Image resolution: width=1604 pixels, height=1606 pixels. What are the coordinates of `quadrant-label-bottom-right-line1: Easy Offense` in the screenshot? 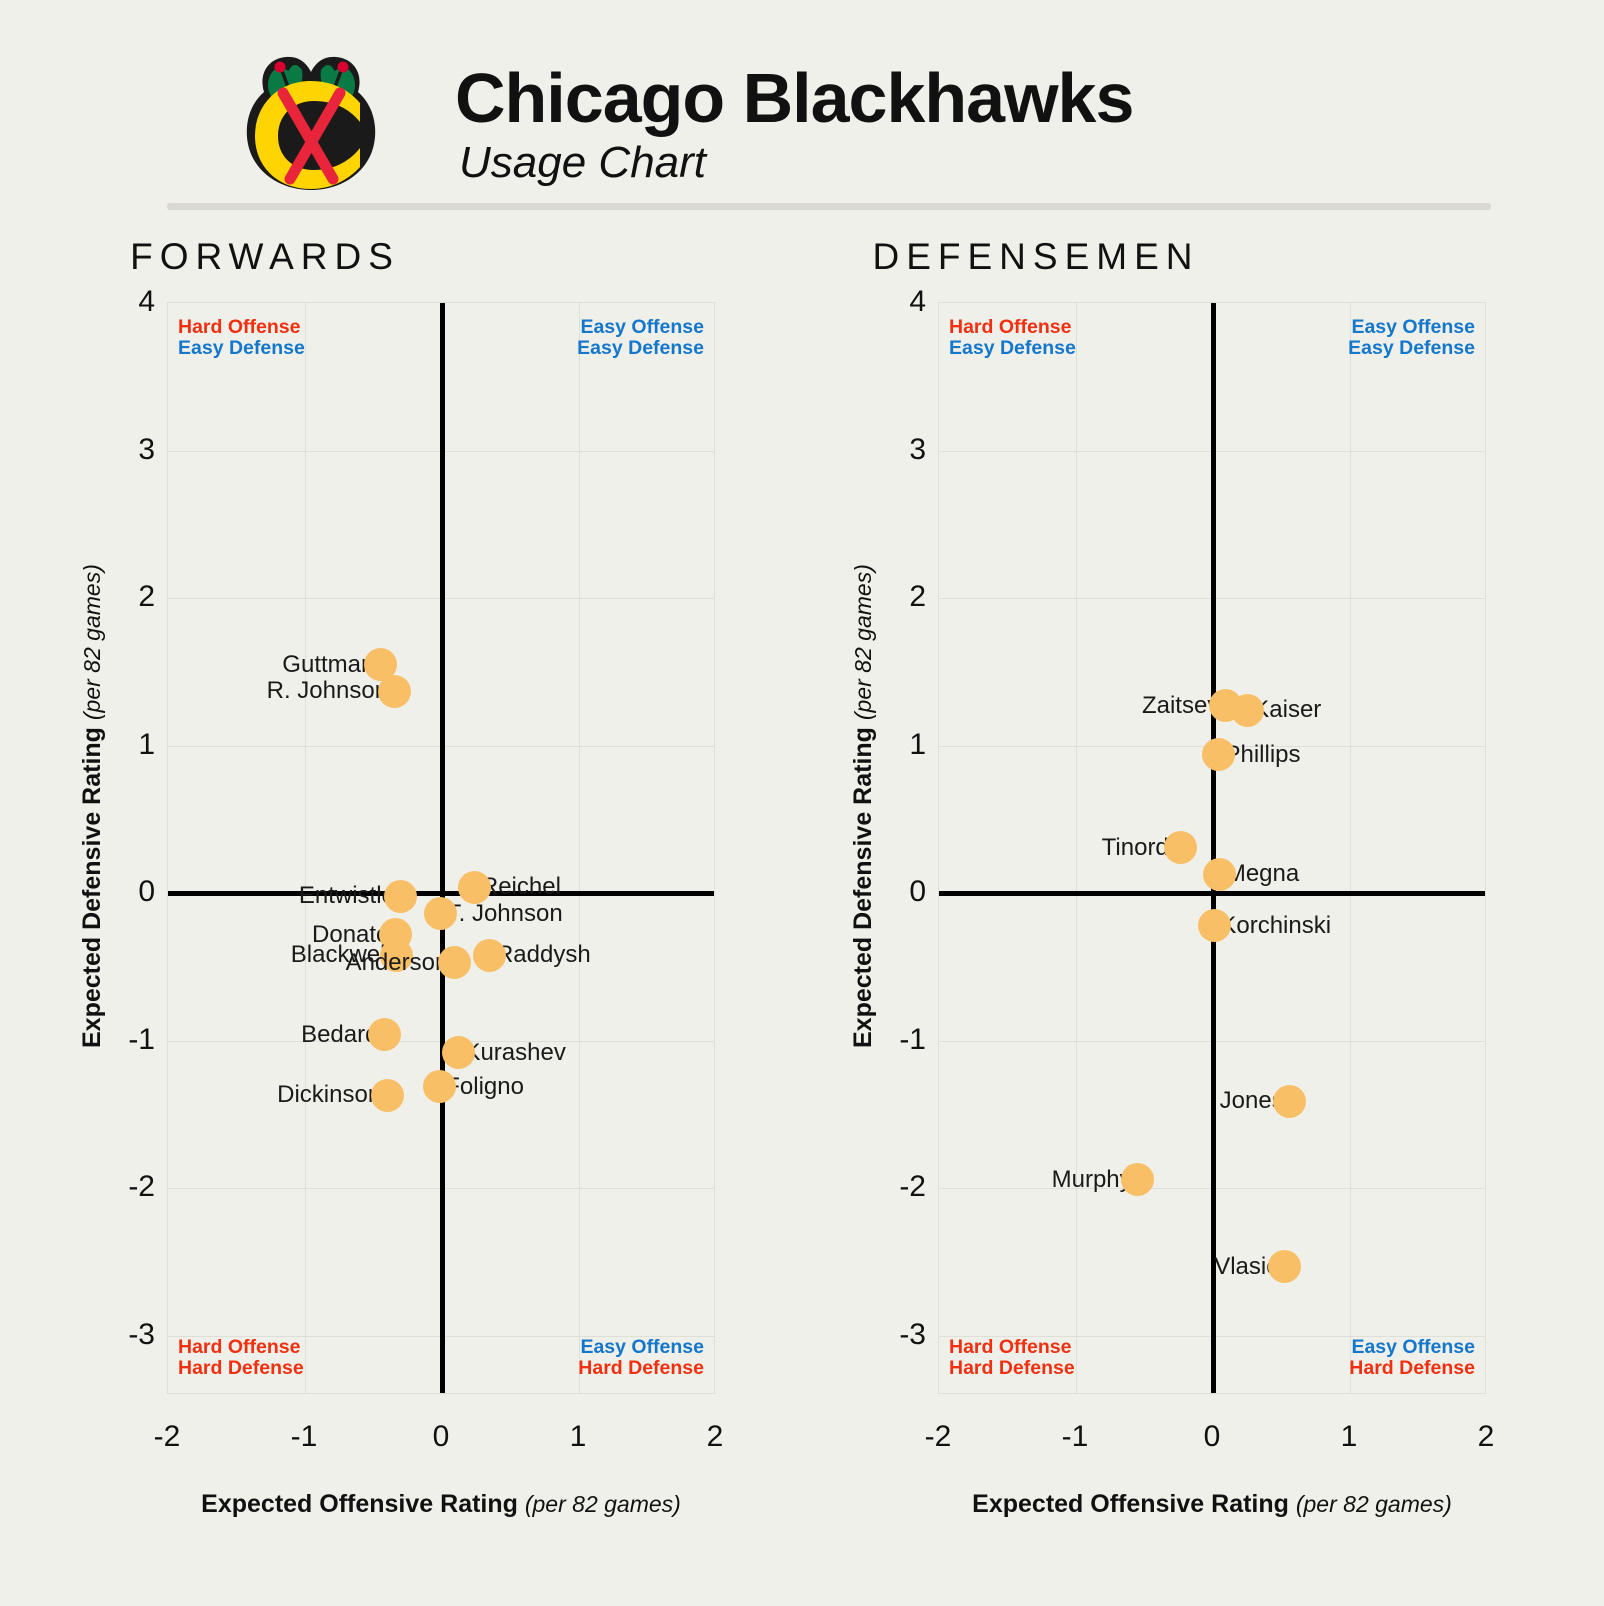 It's located at (642, 1347).